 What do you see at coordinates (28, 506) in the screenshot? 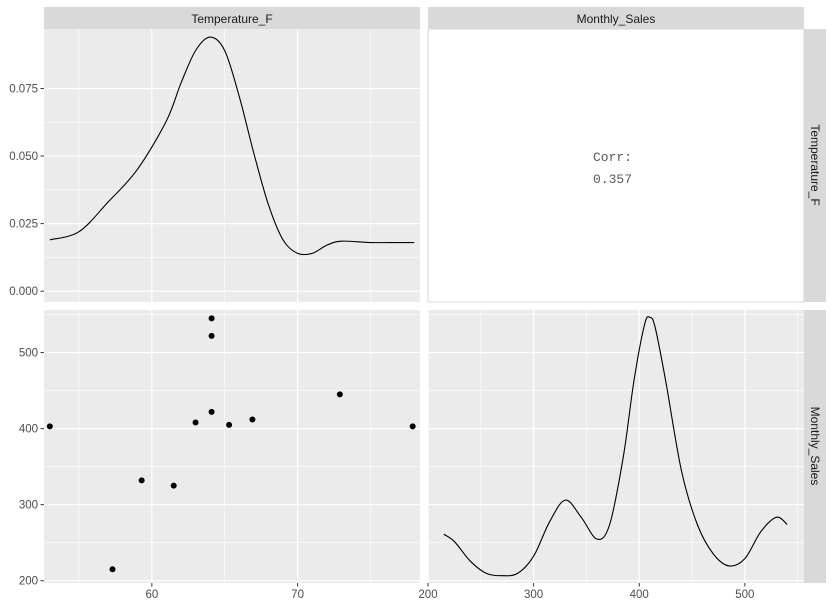
I see `y-tick-label-sales: 300` at bounding box center [28, 506].